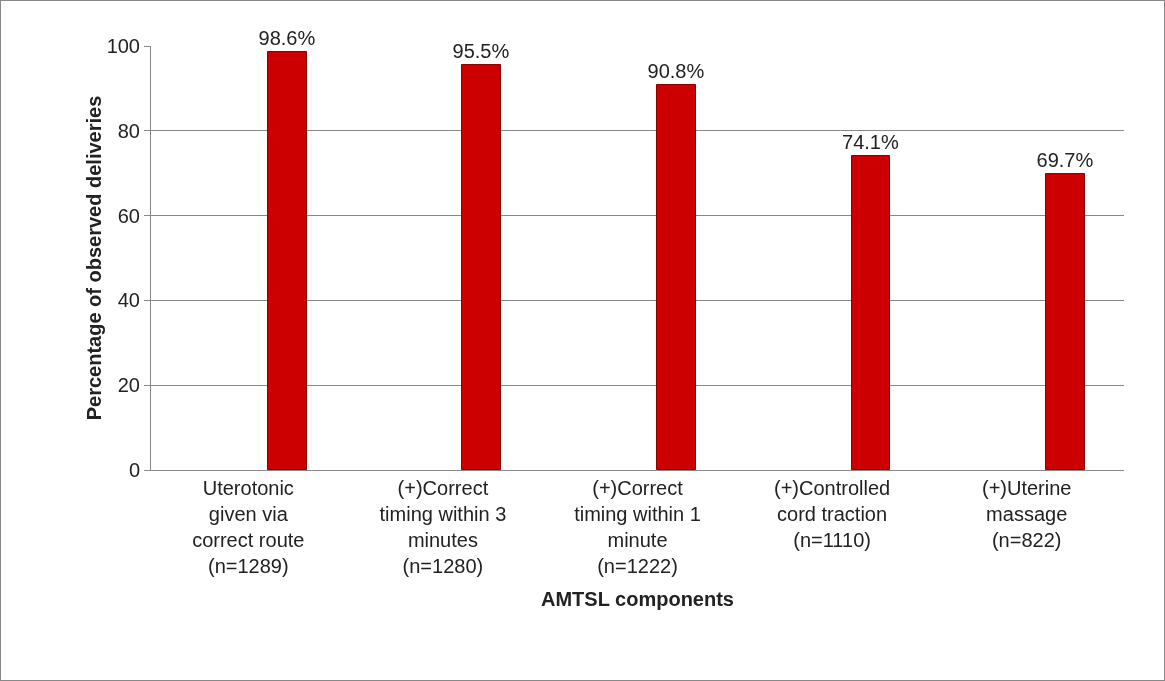 This screenshot has height=681, width=1165. What do you see at coordinates (637, 598) in the screenshot?
I see `x-axis-title: AMTSL components` at bounding box center [637, 598].